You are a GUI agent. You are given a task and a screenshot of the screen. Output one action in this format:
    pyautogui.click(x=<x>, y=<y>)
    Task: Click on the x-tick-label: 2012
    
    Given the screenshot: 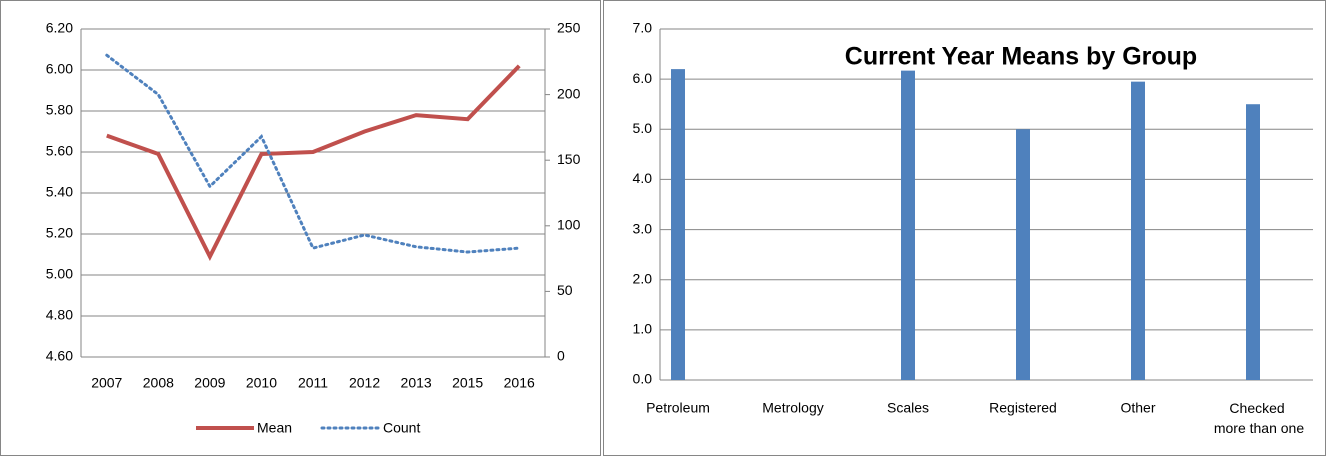 What is the action you would take?
    pyautogui.click(x=364, y=383)
    